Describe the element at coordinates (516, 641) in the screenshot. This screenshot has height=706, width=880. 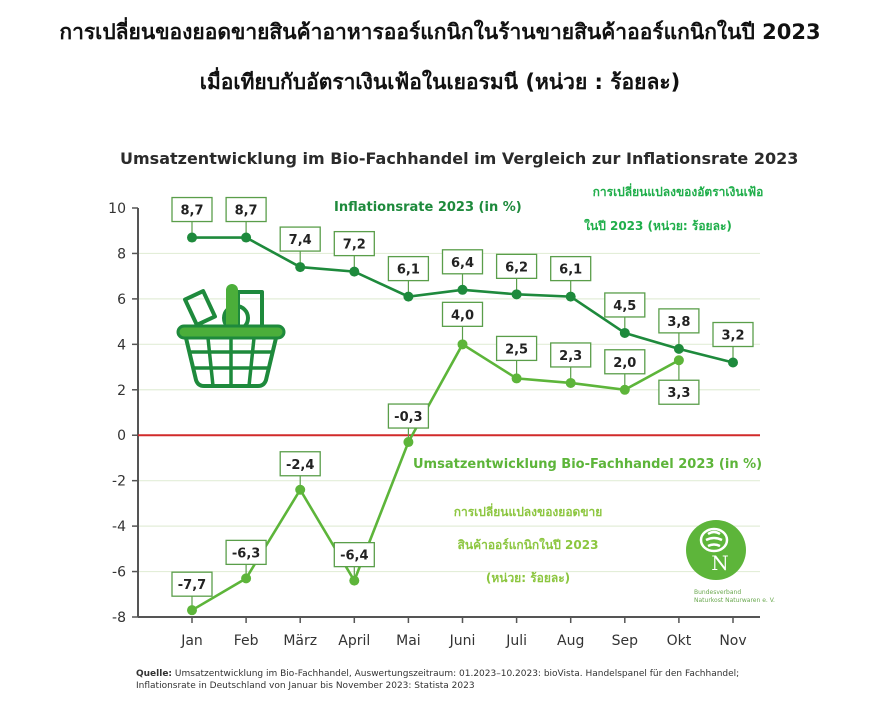
I see `x-tick-label: Juli` at that location.